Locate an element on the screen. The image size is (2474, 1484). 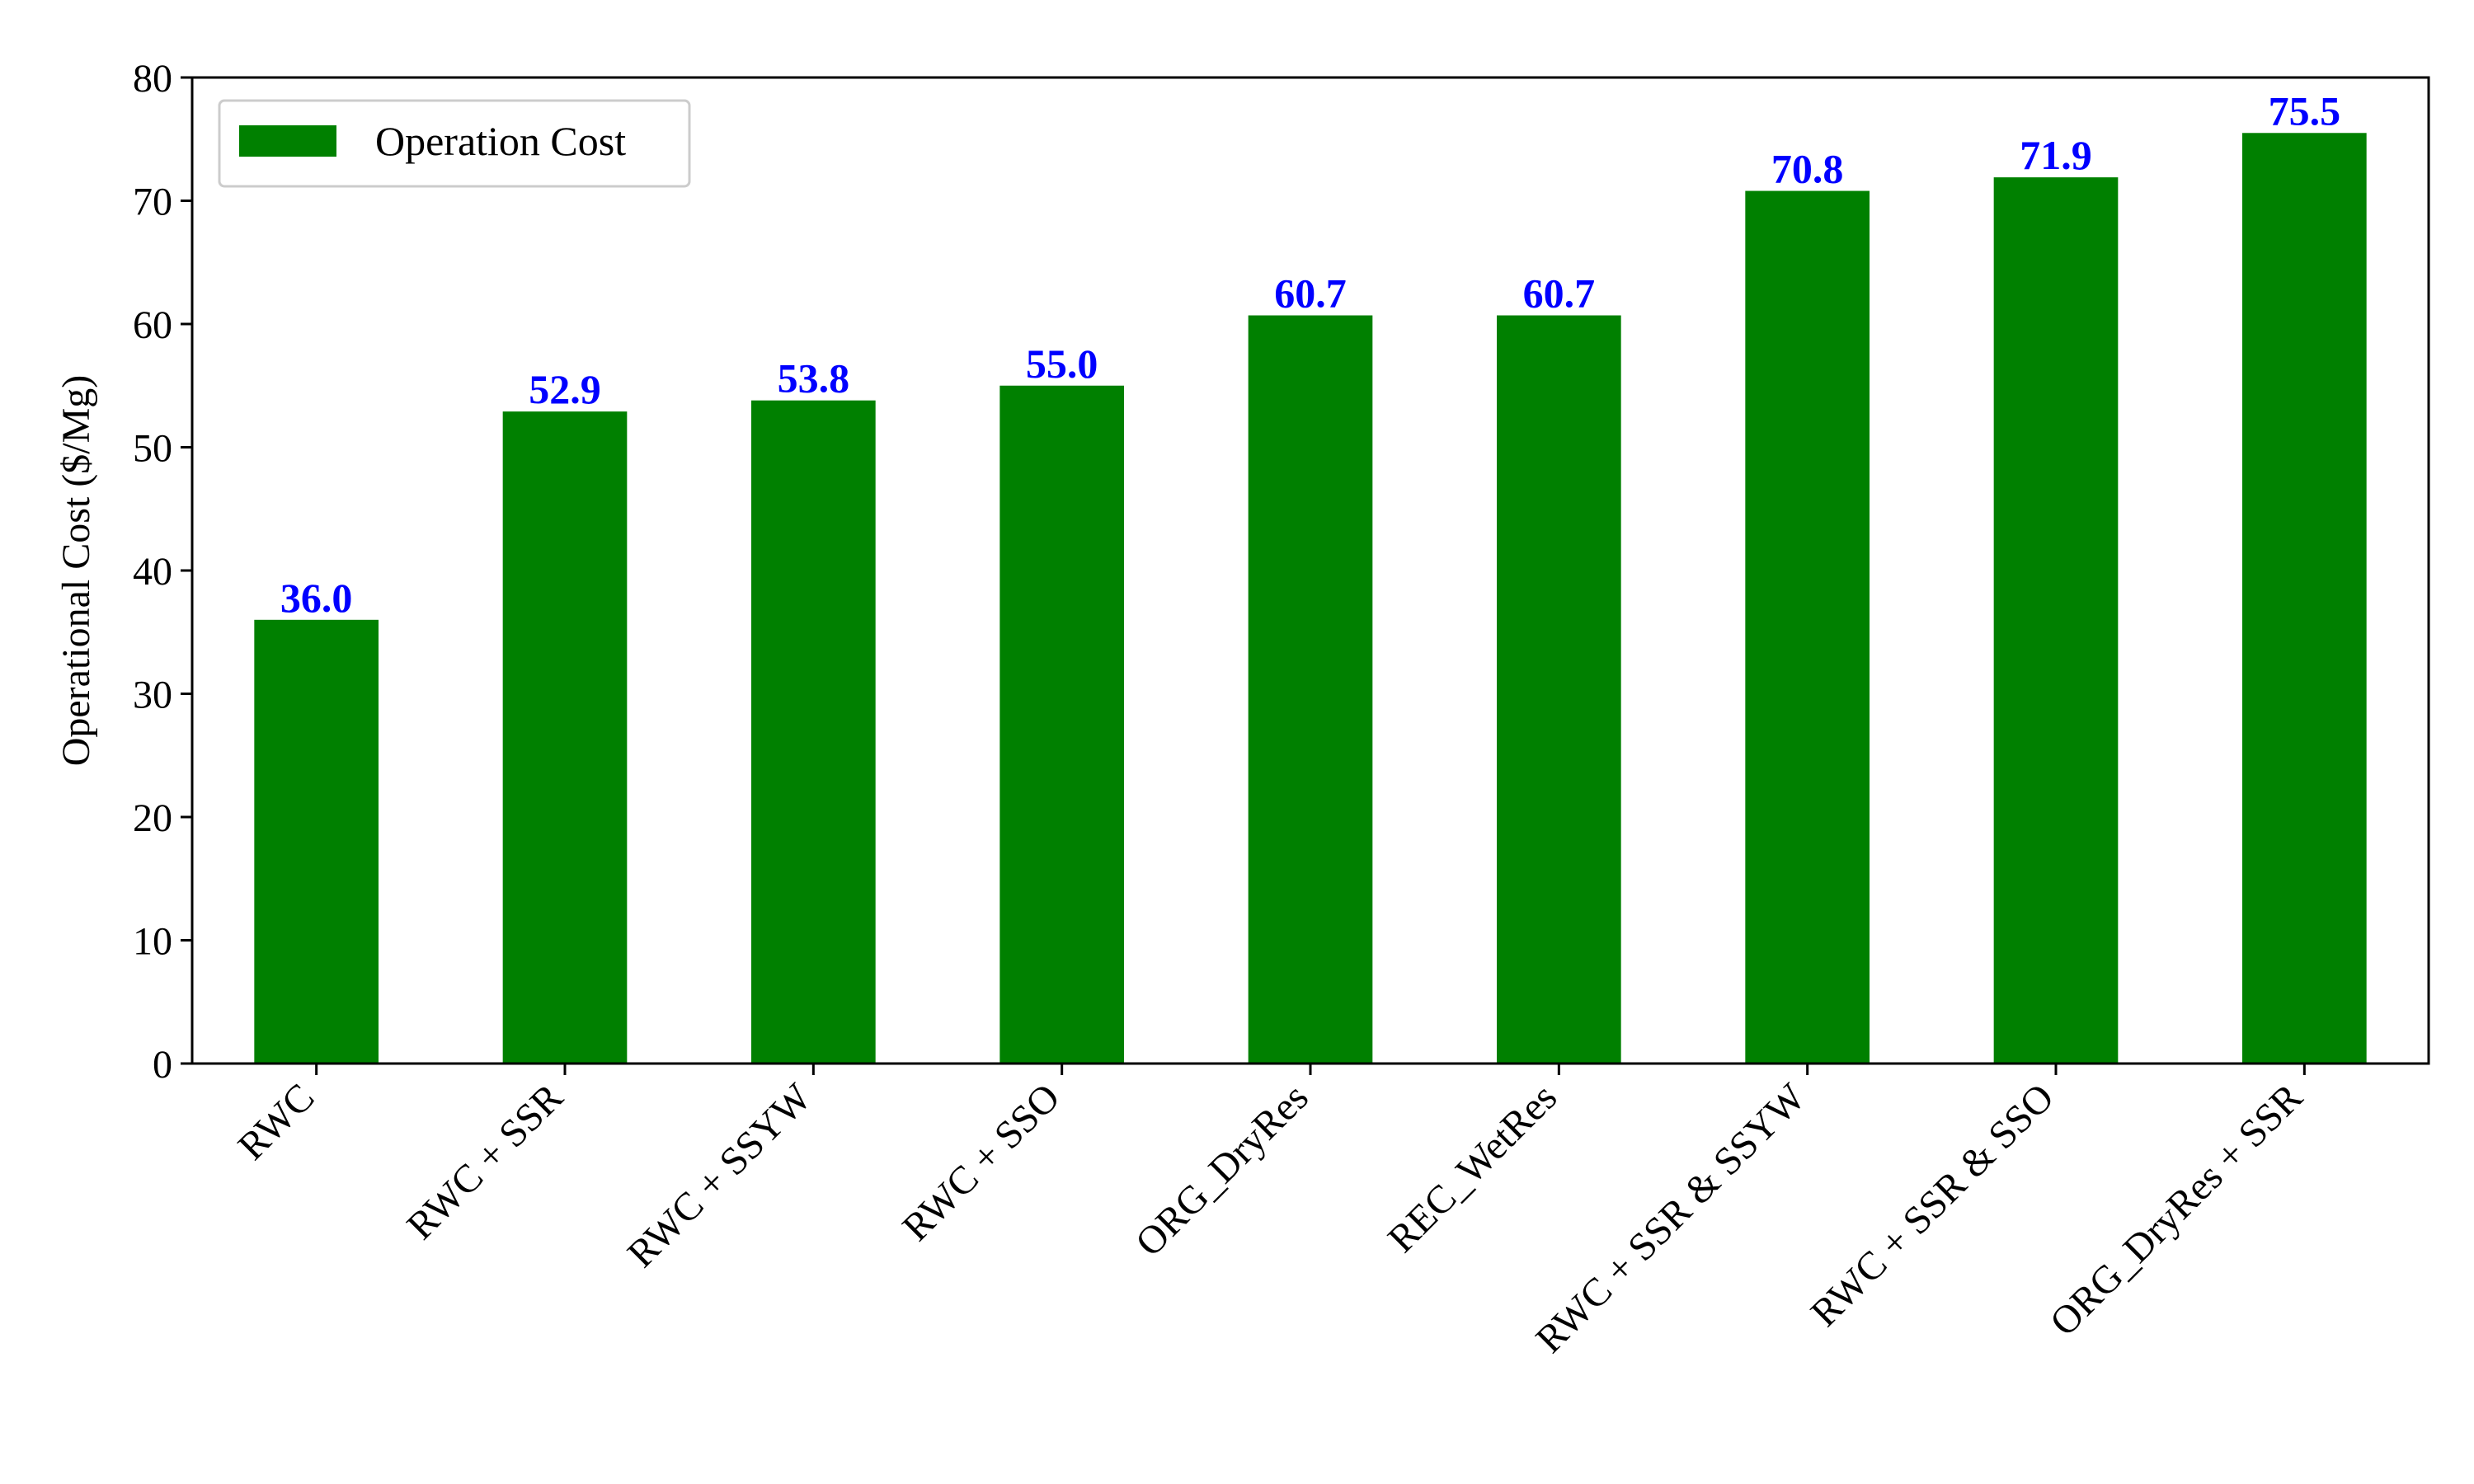
x-tick-label: RWC is located at coordinates (276, 1121).